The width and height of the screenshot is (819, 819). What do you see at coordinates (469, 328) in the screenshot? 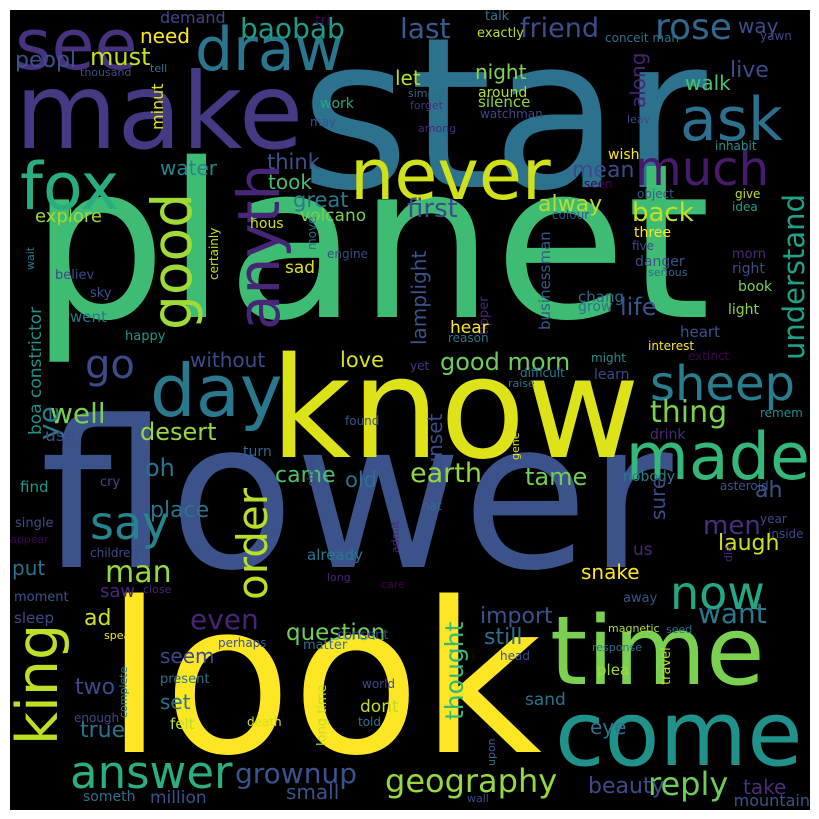
I see `word-cloud-word: hear` at bounding box center [469, 328].